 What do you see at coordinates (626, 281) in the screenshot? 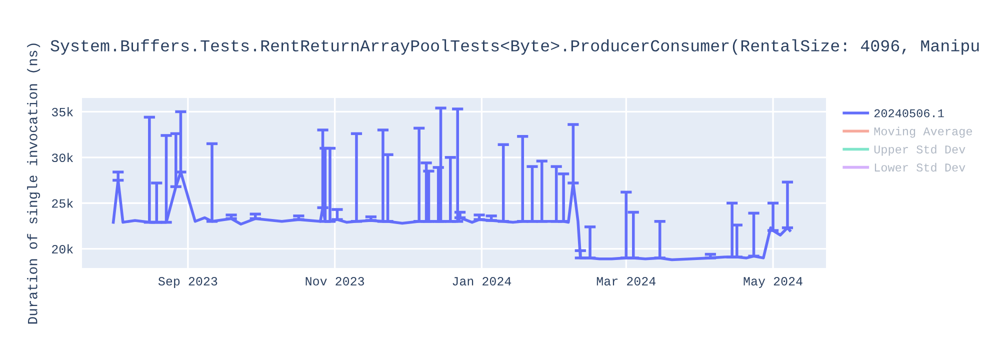
I see `x-tick-label: Mar 2024` at bounding box center [626, 281].